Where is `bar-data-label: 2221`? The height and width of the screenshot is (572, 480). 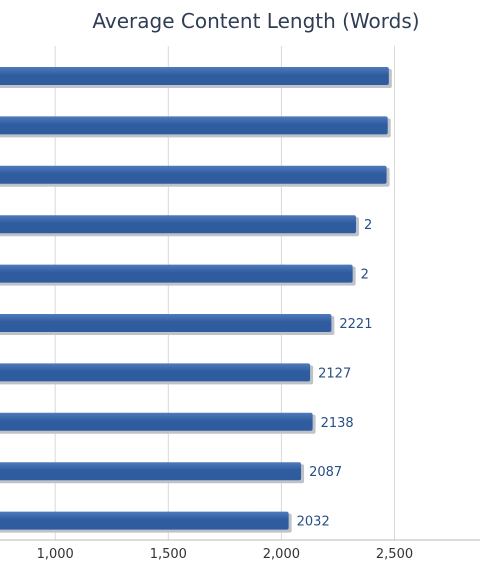 bar-data-label: 2221 is located at coordinates (355, 324).